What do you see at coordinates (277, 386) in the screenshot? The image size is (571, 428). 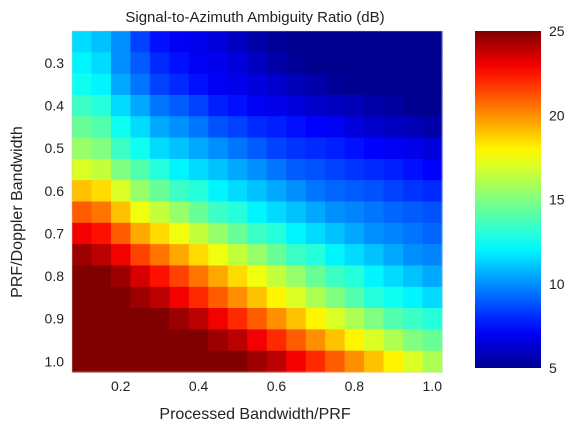 I see `x-tick-label: 0.6` at bounding box center [277, 386].